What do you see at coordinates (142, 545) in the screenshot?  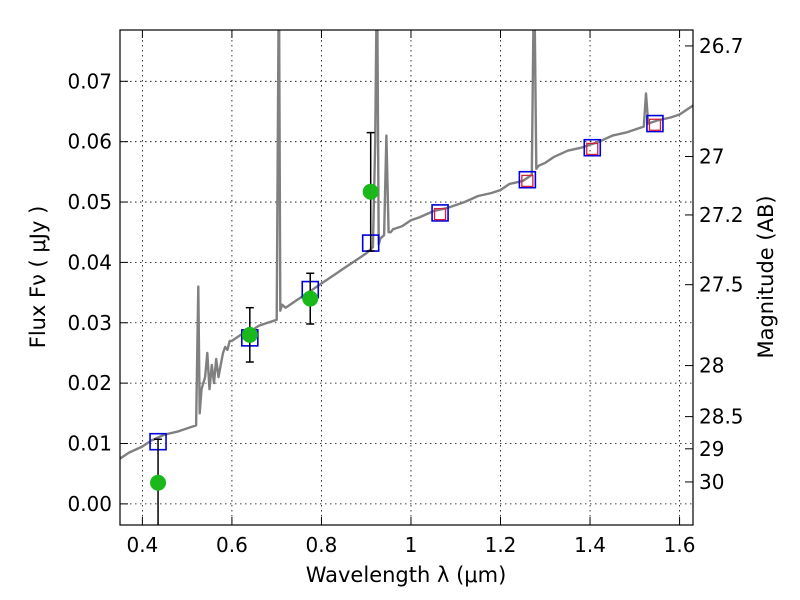 I see `x-tick-label: 0.4` at bounding box center [142, 545].